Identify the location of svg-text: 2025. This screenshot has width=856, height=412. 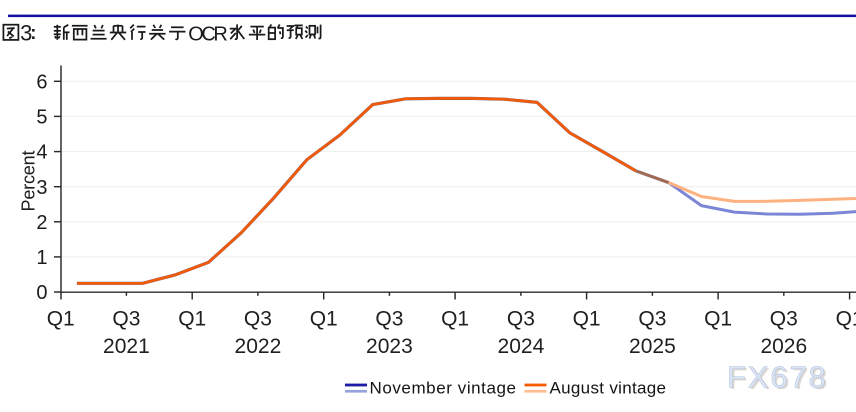
(652, 346).